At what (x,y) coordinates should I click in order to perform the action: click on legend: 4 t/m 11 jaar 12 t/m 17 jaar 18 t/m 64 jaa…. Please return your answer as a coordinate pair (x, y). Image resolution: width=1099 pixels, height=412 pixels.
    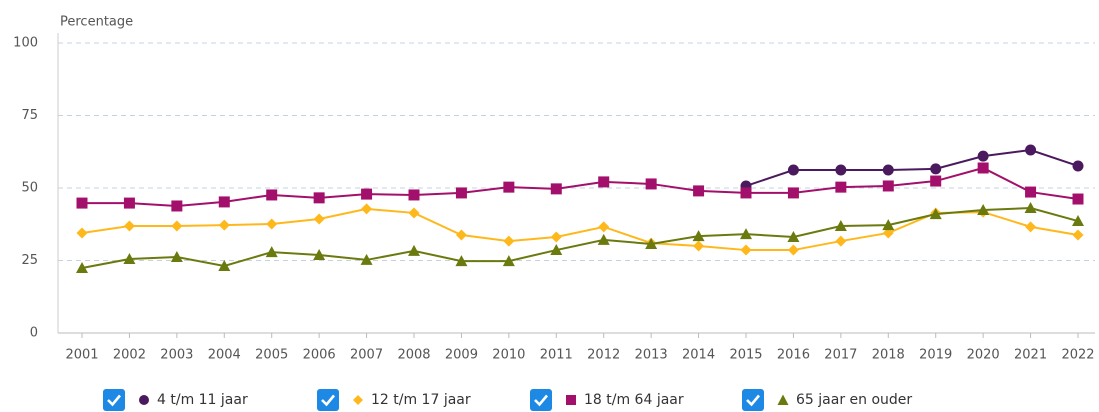
    Looking at the image, I should click on (549, 400).